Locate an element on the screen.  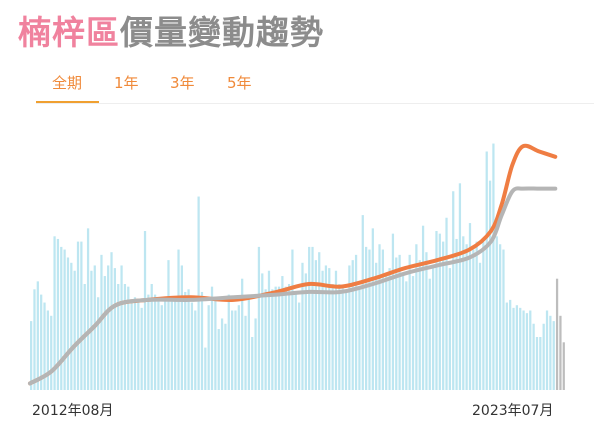
x-axis-end-label: 2023年07月 is located at coordinates (513, 411).